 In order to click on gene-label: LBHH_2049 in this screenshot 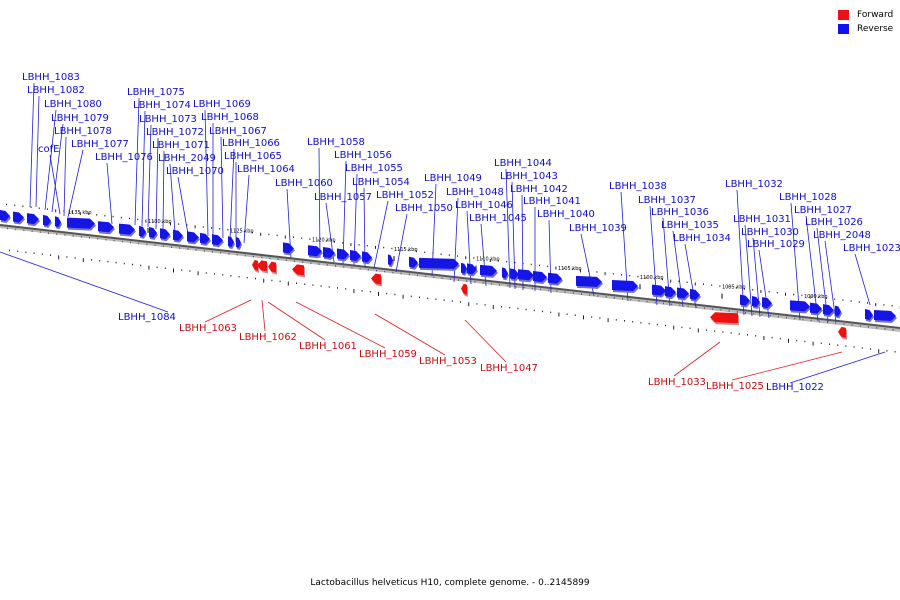, I will do `click(187, 158)`.